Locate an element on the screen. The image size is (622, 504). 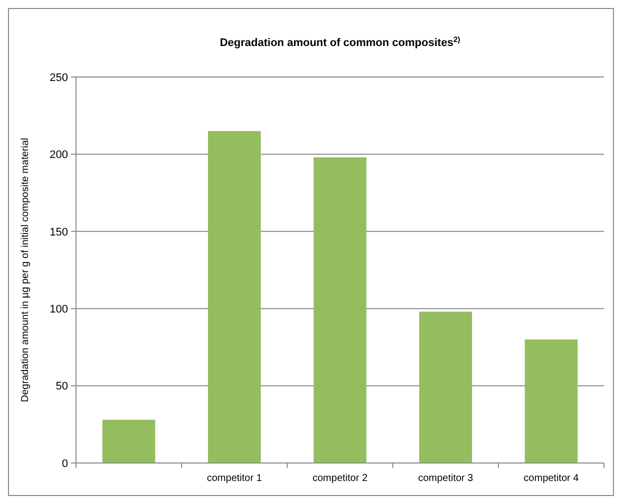
y-tick-label: 50 is located at coordinates (62, 386).